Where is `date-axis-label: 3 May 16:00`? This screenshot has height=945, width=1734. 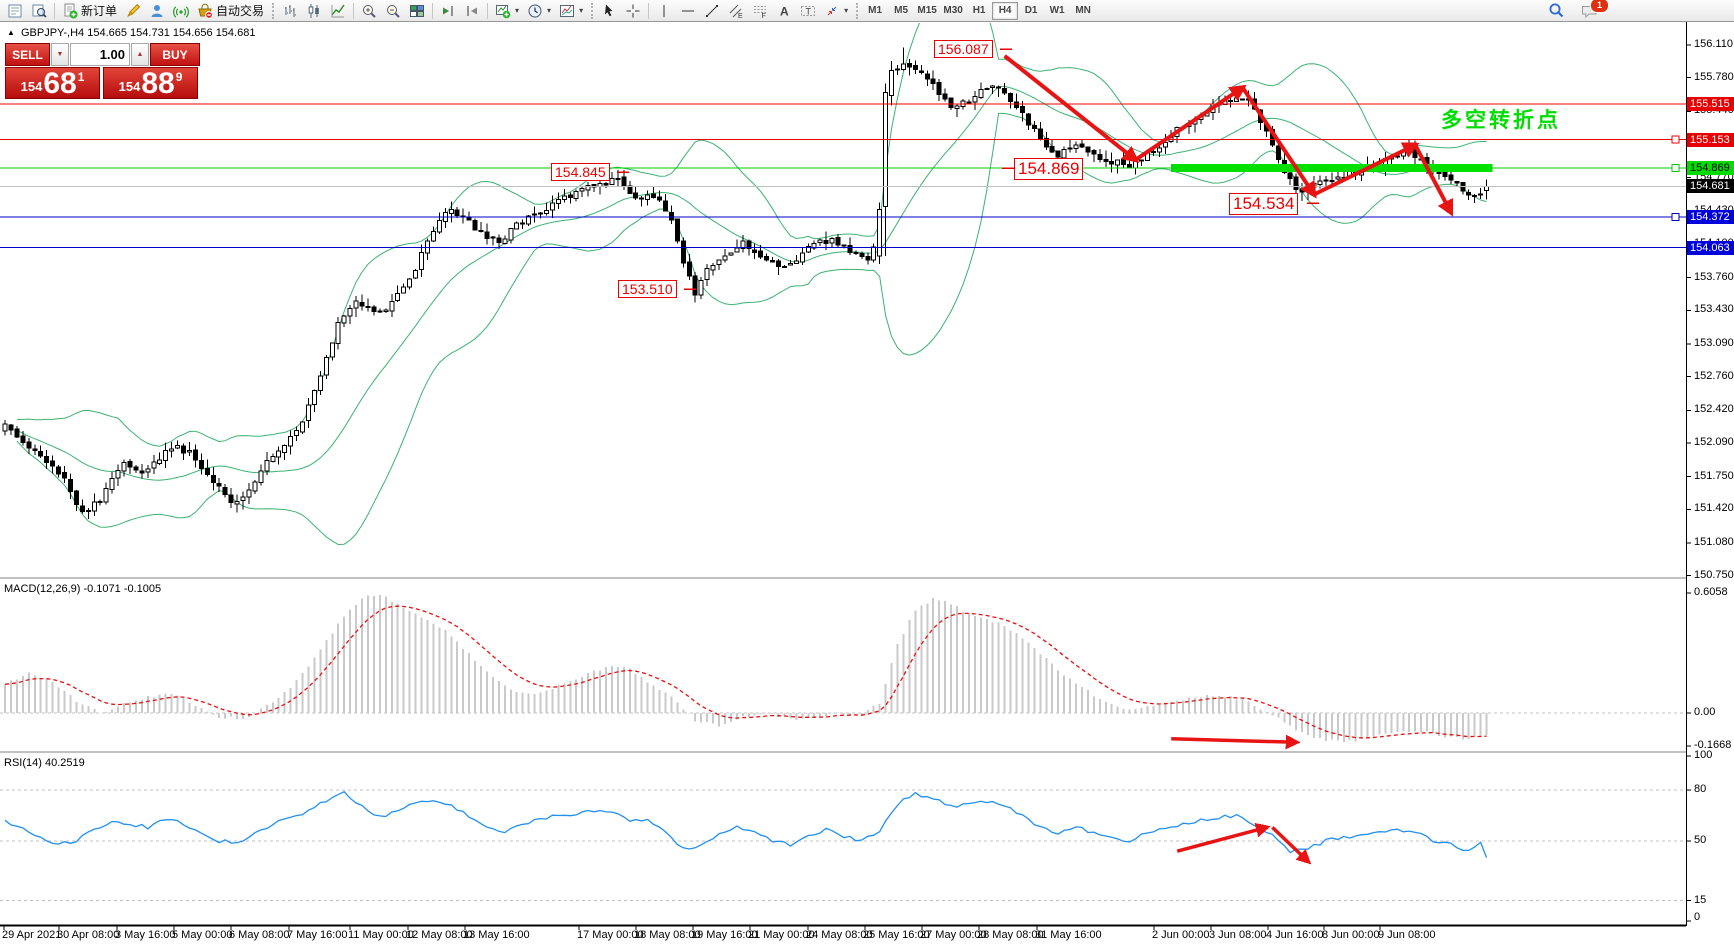 date-axis-label: 3 May 16:00 is located at coordinates (145, 935).